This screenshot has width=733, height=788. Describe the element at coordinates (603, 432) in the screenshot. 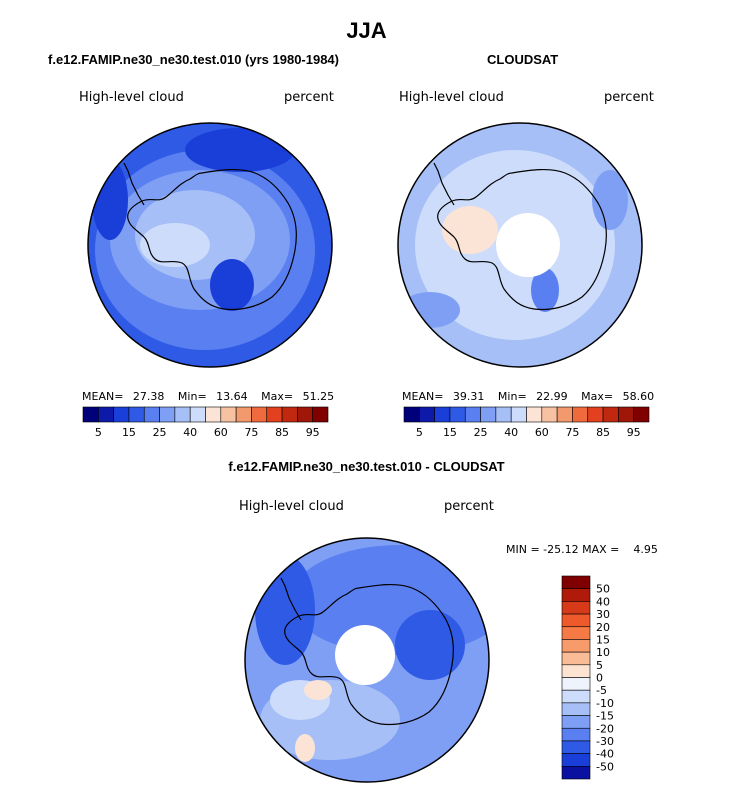

I see `colorbar-tick-label: 85` at that location.